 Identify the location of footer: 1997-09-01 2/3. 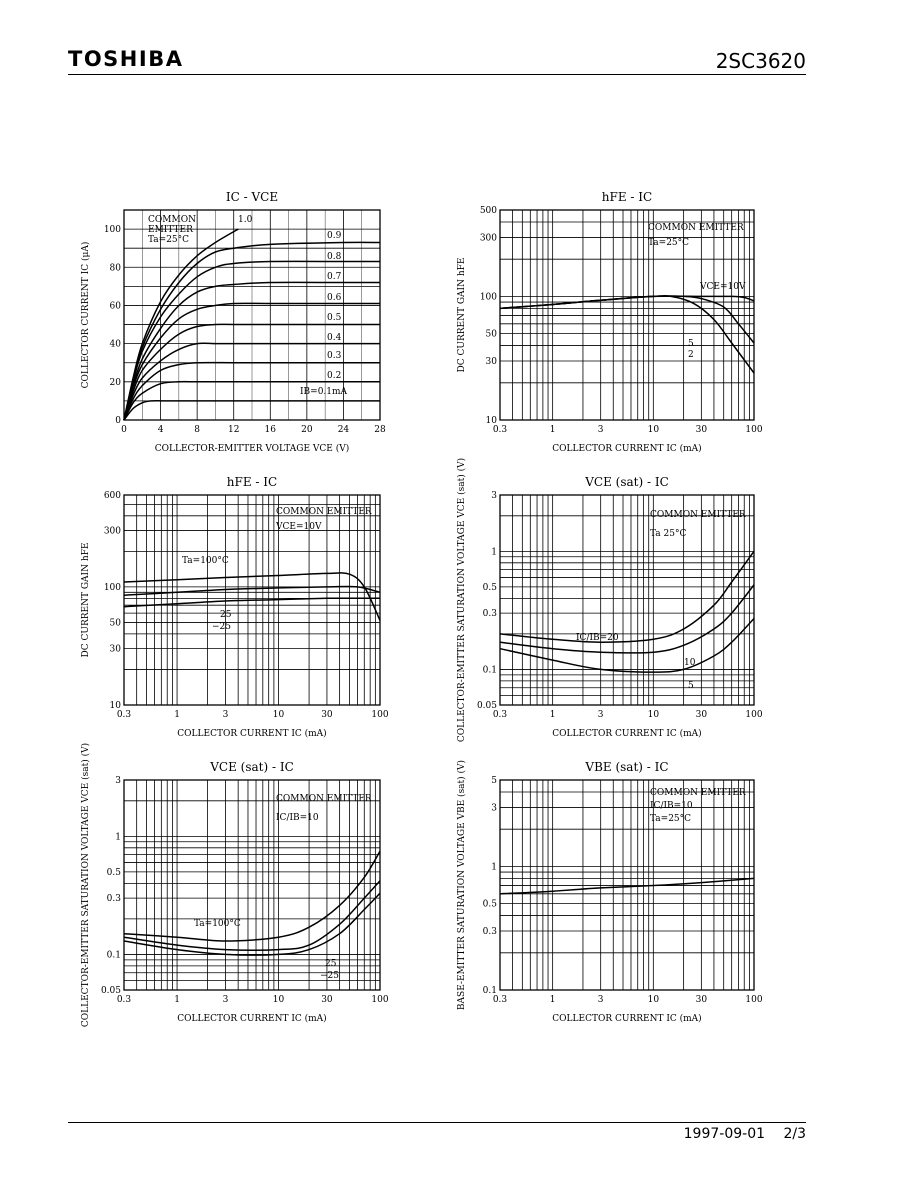
(738, 1134).